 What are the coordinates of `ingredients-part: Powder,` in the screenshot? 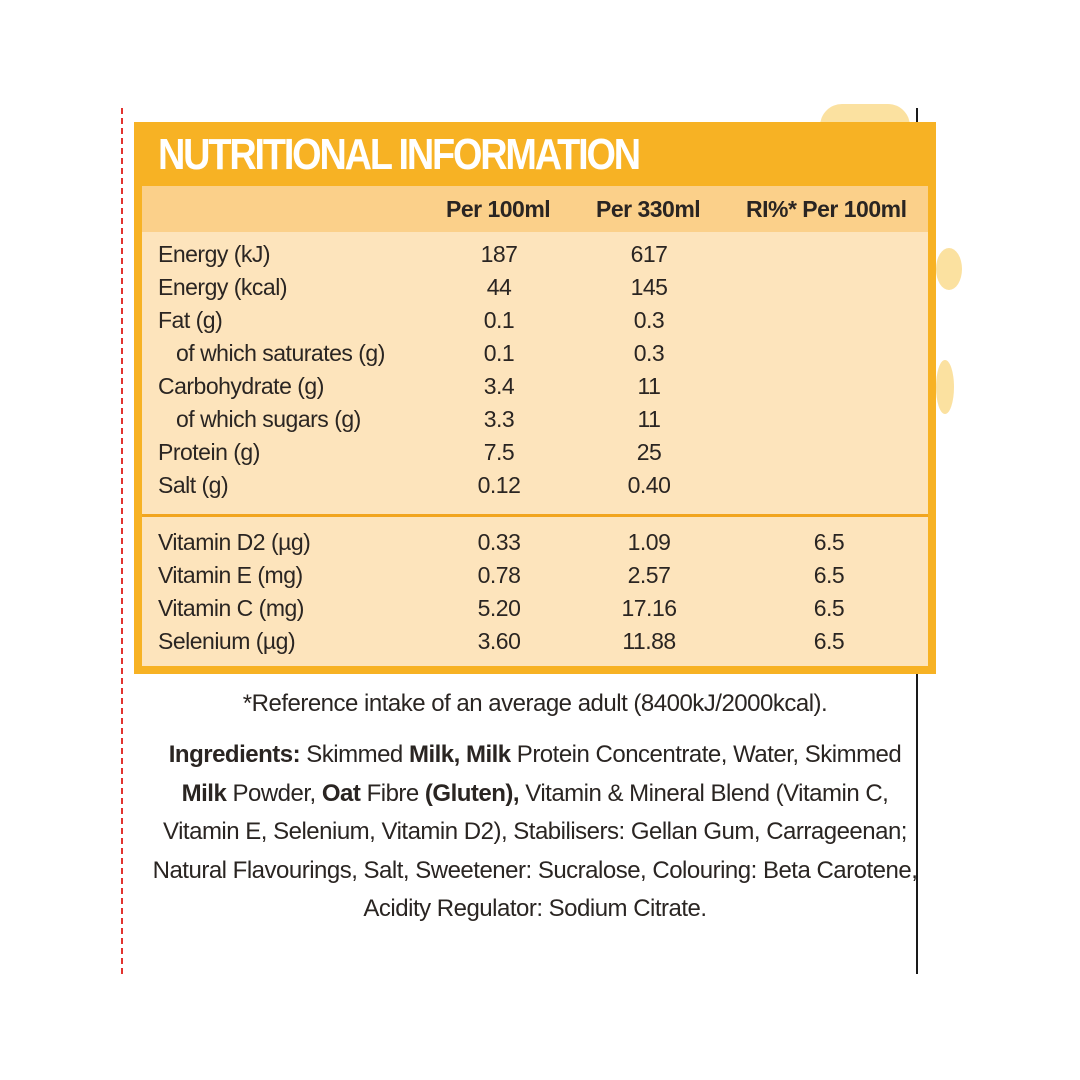 It's located at (274, 793).